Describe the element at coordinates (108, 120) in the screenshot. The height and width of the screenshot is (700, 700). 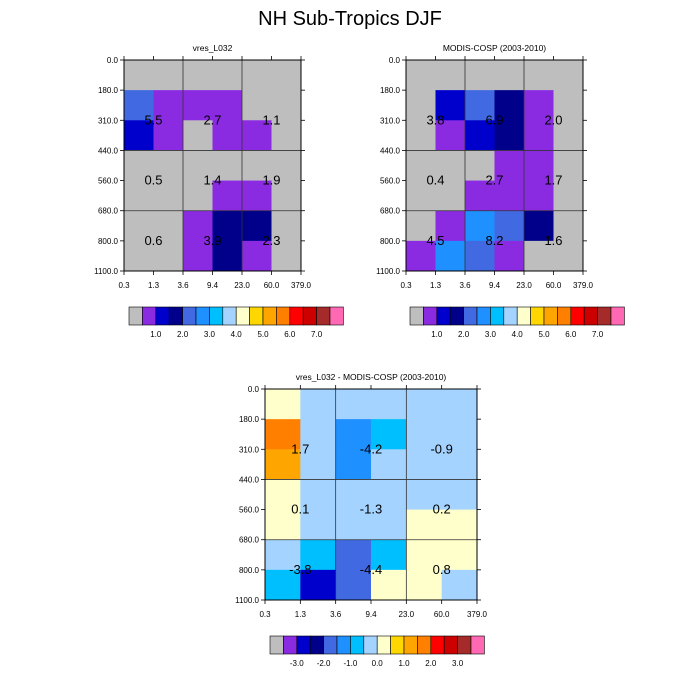
I see `y-tick-label: 310.0` at that location.